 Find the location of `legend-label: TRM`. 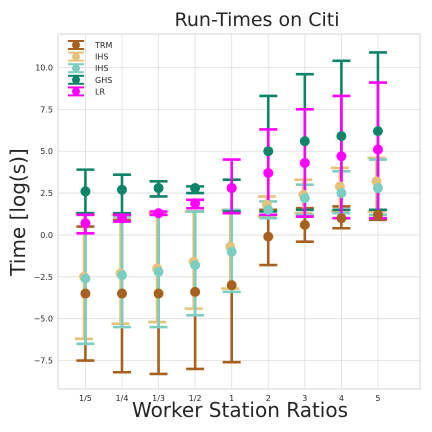

legend-label: TRM is located at coordinates (103, 45).